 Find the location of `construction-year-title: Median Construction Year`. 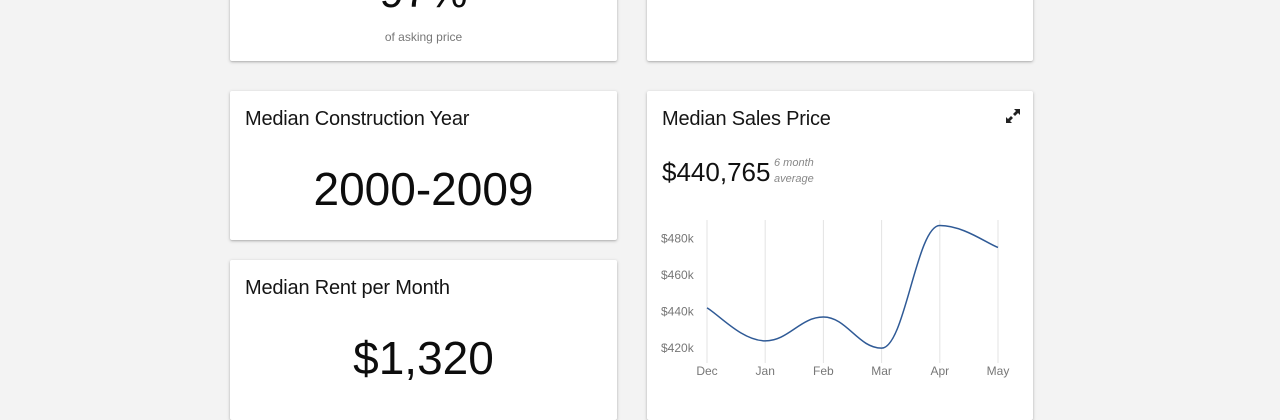

construction-year-title: Median Construction Year is located at coordinates (357, 119).